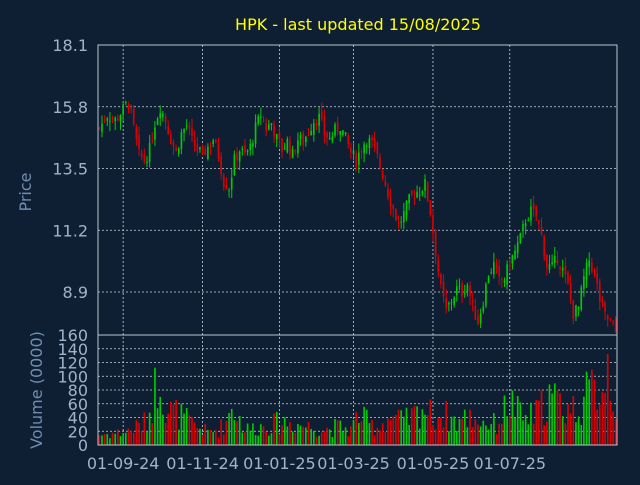  I want to click on price-tick-label: 18.1, so click(70, 45).